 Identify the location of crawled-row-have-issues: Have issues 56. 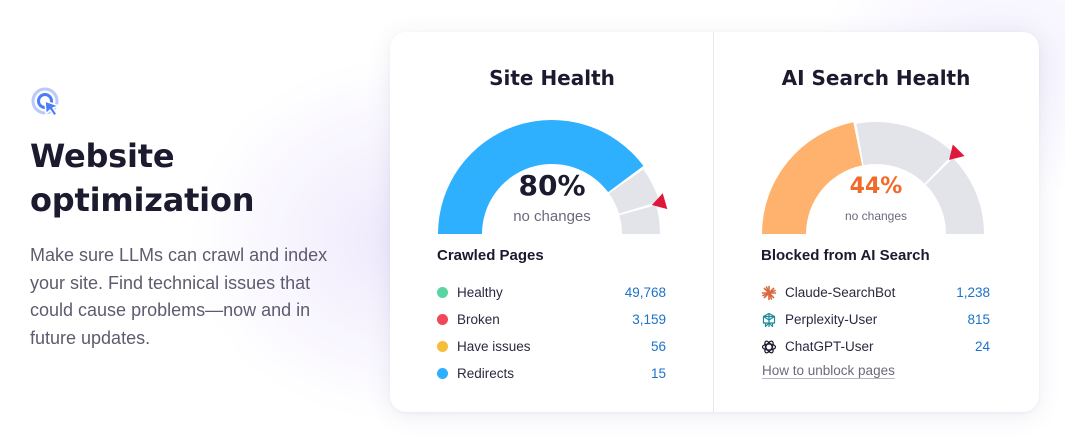
(551, 346).